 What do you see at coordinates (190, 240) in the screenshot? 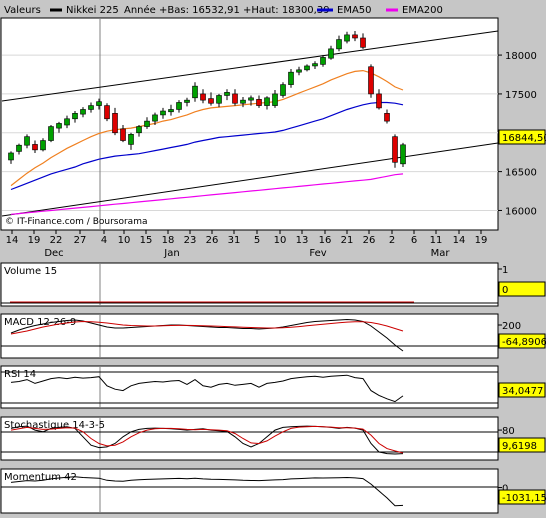
I see `date-tick-label: 23` at bounding box center [190, 240].